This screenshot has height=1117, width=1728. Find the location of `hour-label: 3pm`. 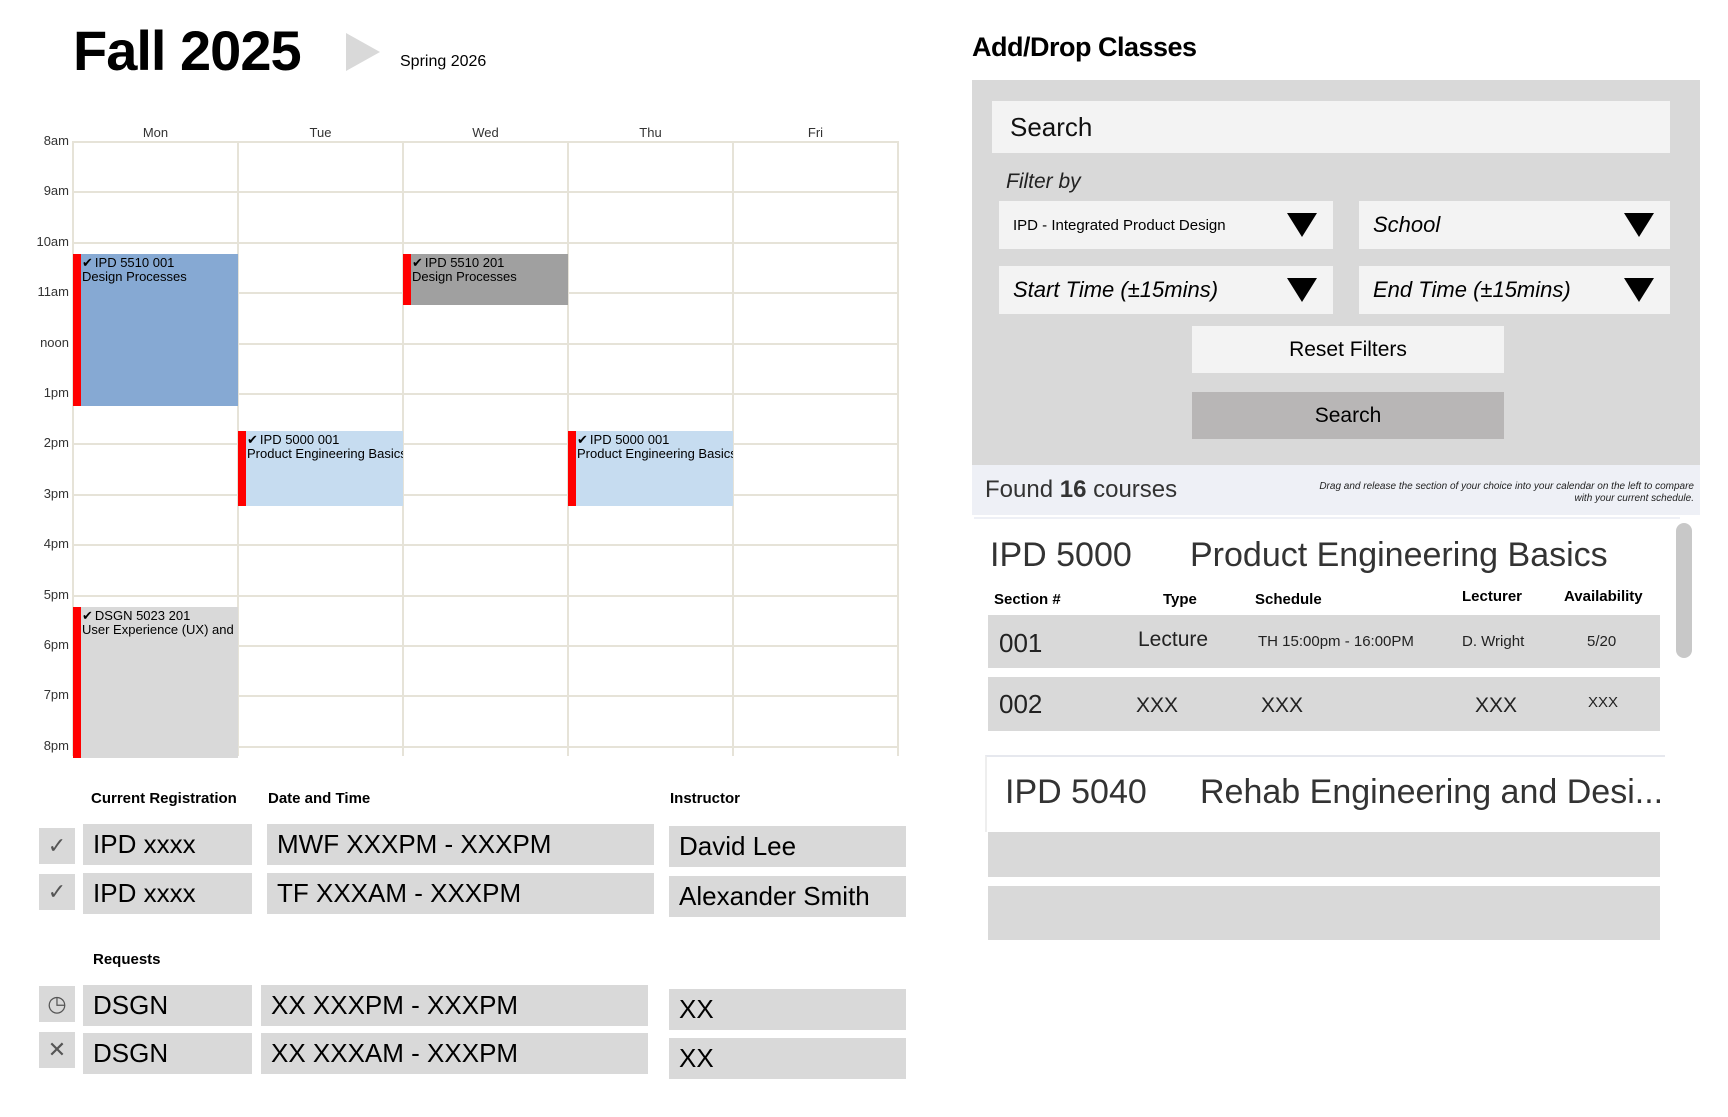

hour-label: 3pm is located at coordinates (56, 493).